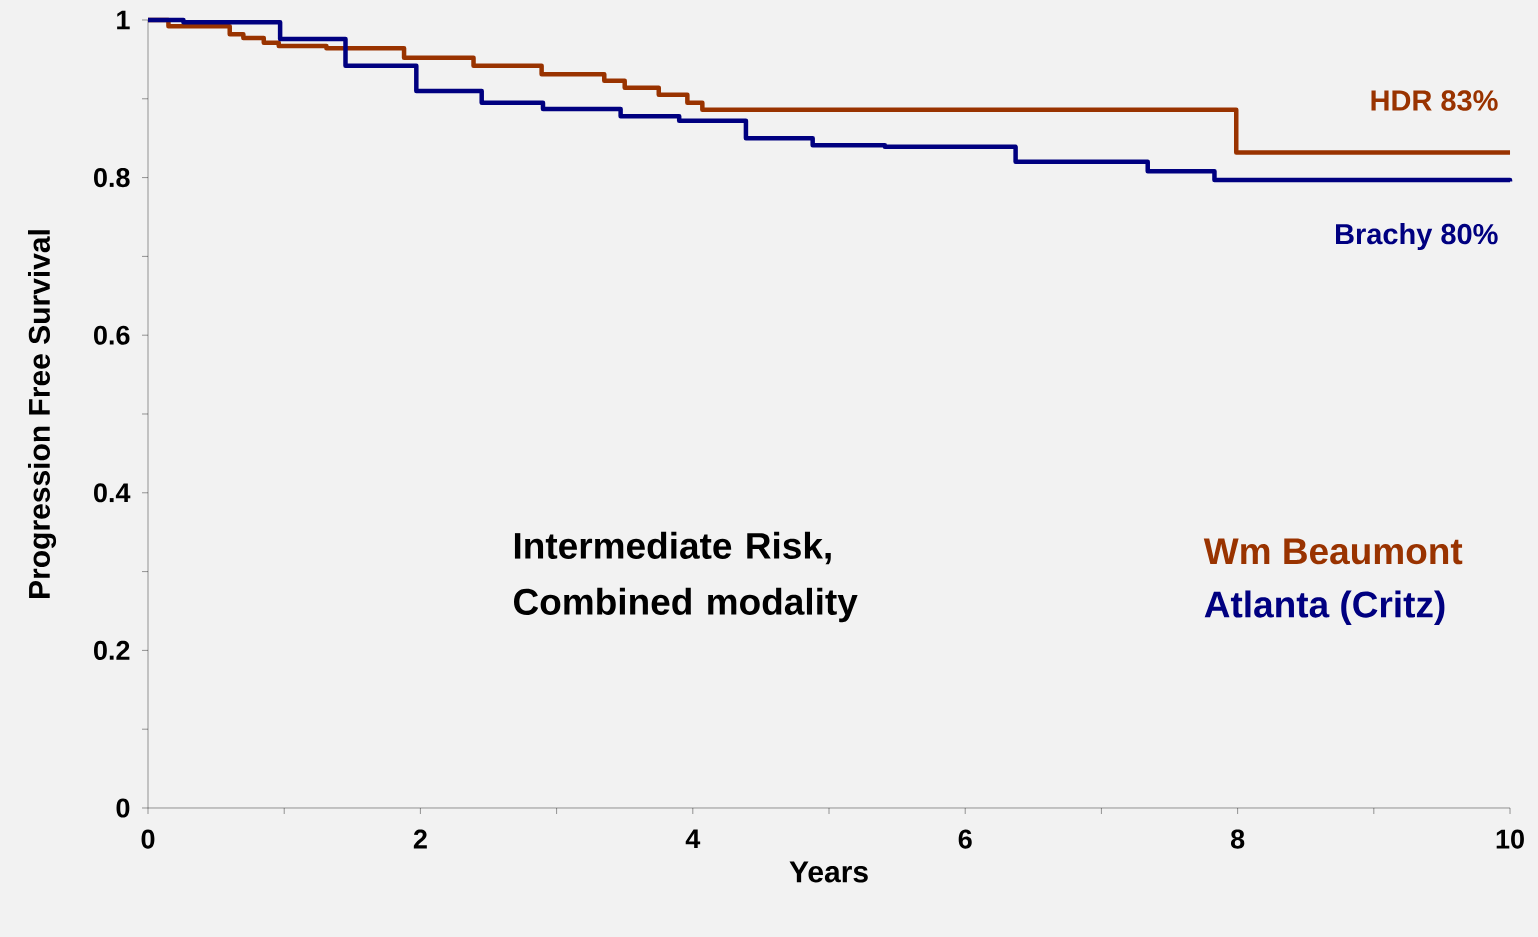 This screenshot has width=1538, height=937. What do you see at coordinates (685, 577) in the screenshot?
I see `annotation: Intermediate Risk, Combined modality` at bounding box center [685, 577].